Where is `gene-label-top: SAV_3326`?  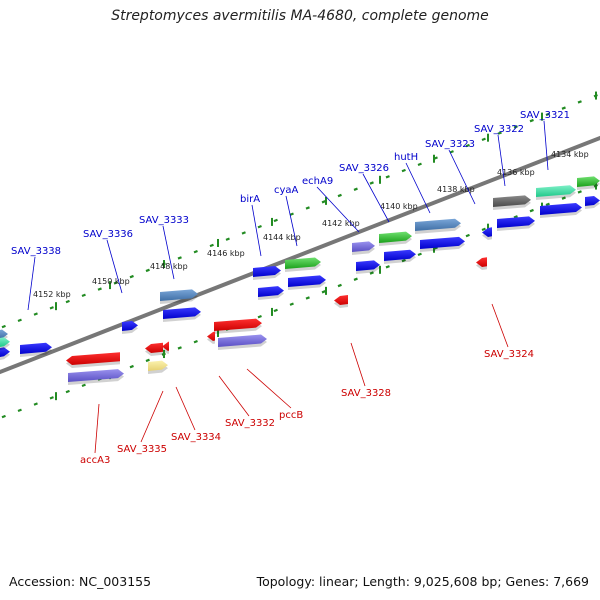
gene-label-top: SAV_3326 is located at coordinates (364, 193).